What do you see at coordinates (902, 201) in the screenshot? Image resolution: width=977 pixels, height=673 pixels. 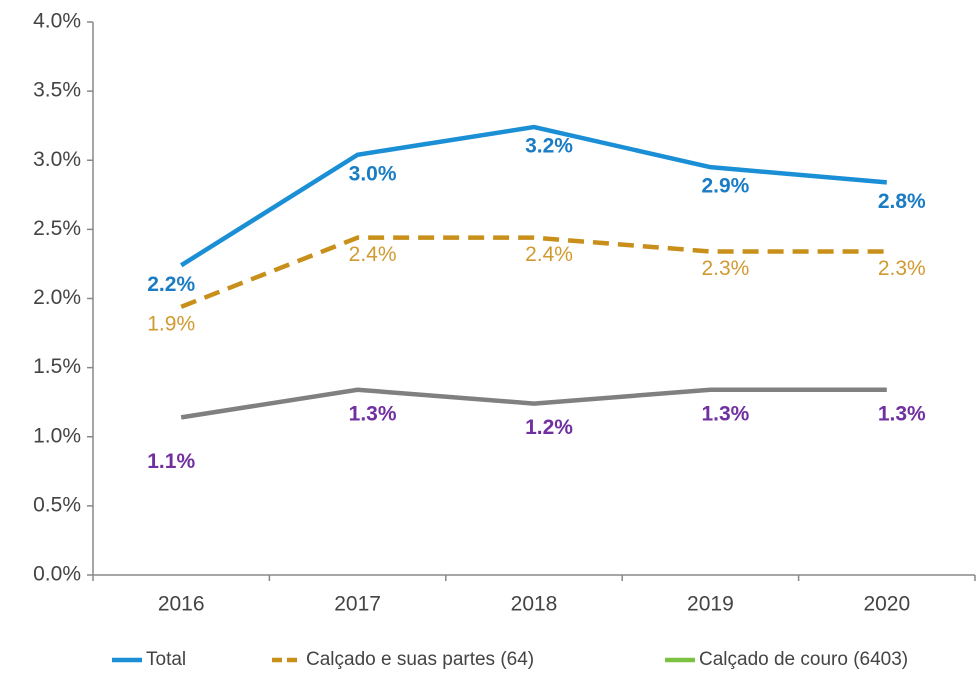 I see `data-label: 2.8%` at bounding box center [902, 201].